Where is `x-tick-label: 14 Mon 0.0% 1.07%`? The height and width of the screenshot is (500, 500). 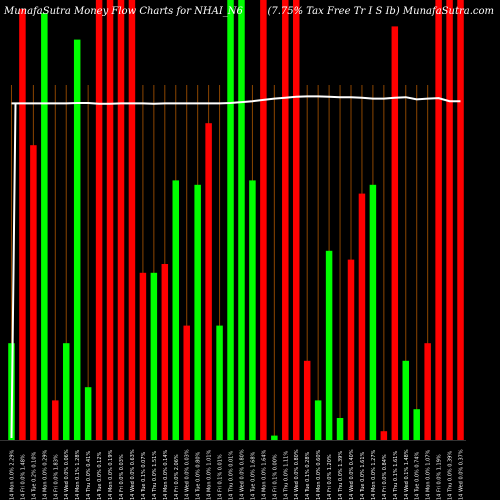 x-tick-label: 14 Mon 0.0% 1.07% is located at coordinates (429, 474).